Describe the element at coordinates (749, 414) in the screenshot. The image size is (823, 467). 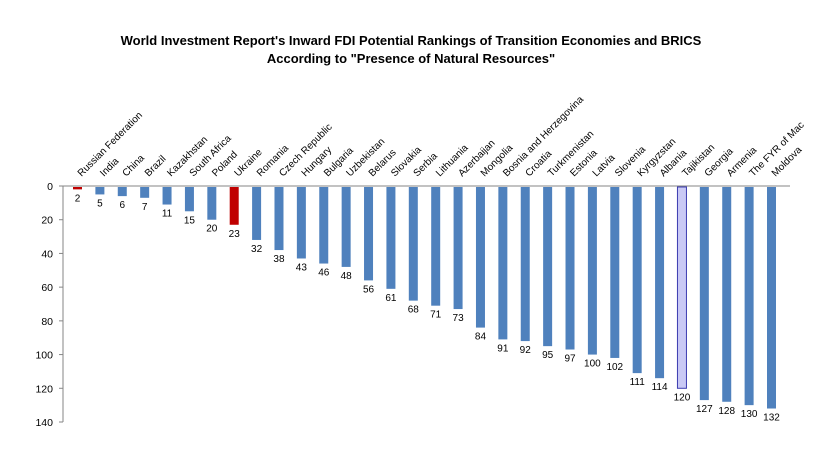
I see `data-label: 130` at that location.